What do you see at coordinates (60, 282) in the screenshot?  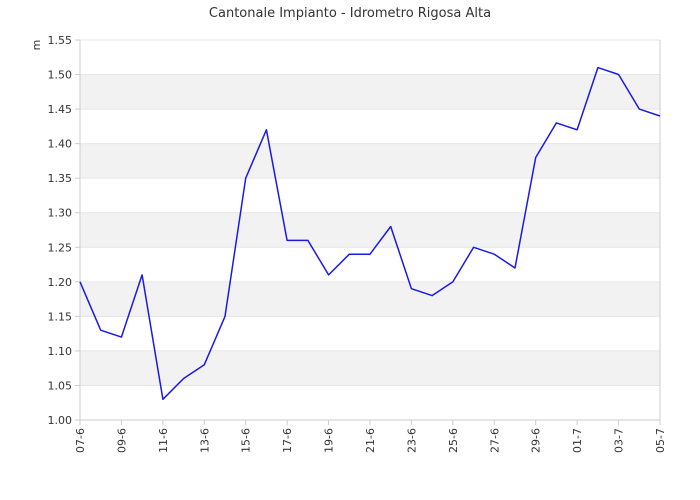 I see `y-tick-label: 1.20` at bounding box center [60, 282].